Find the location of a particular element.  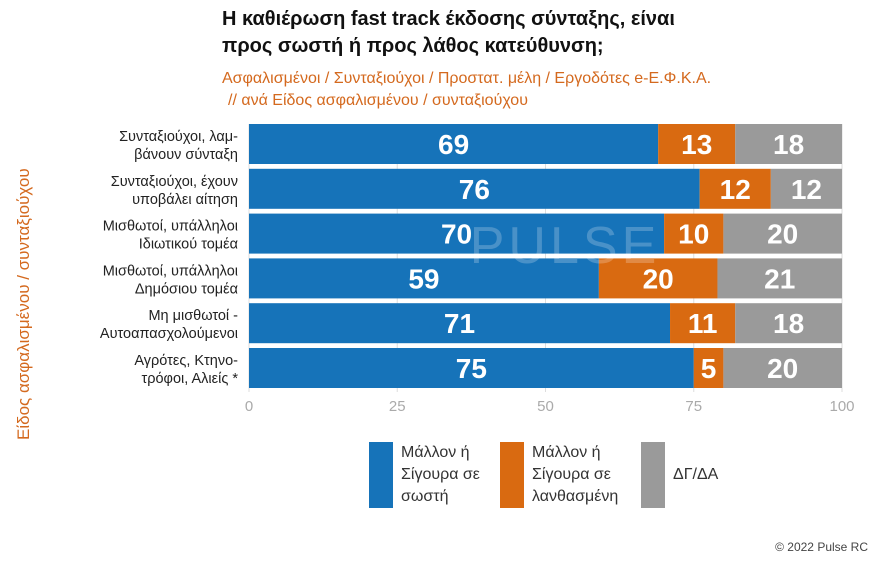

data-label-3-0: 59 is located at coordinates (423, 278).